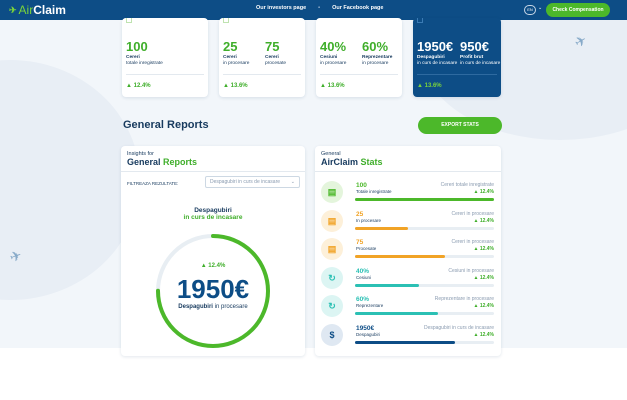  What do you see at coordinates (377, 60) in the screenshot?
I see `stat-label: Reprezentare in procesare` at bounding box center [377, 60].